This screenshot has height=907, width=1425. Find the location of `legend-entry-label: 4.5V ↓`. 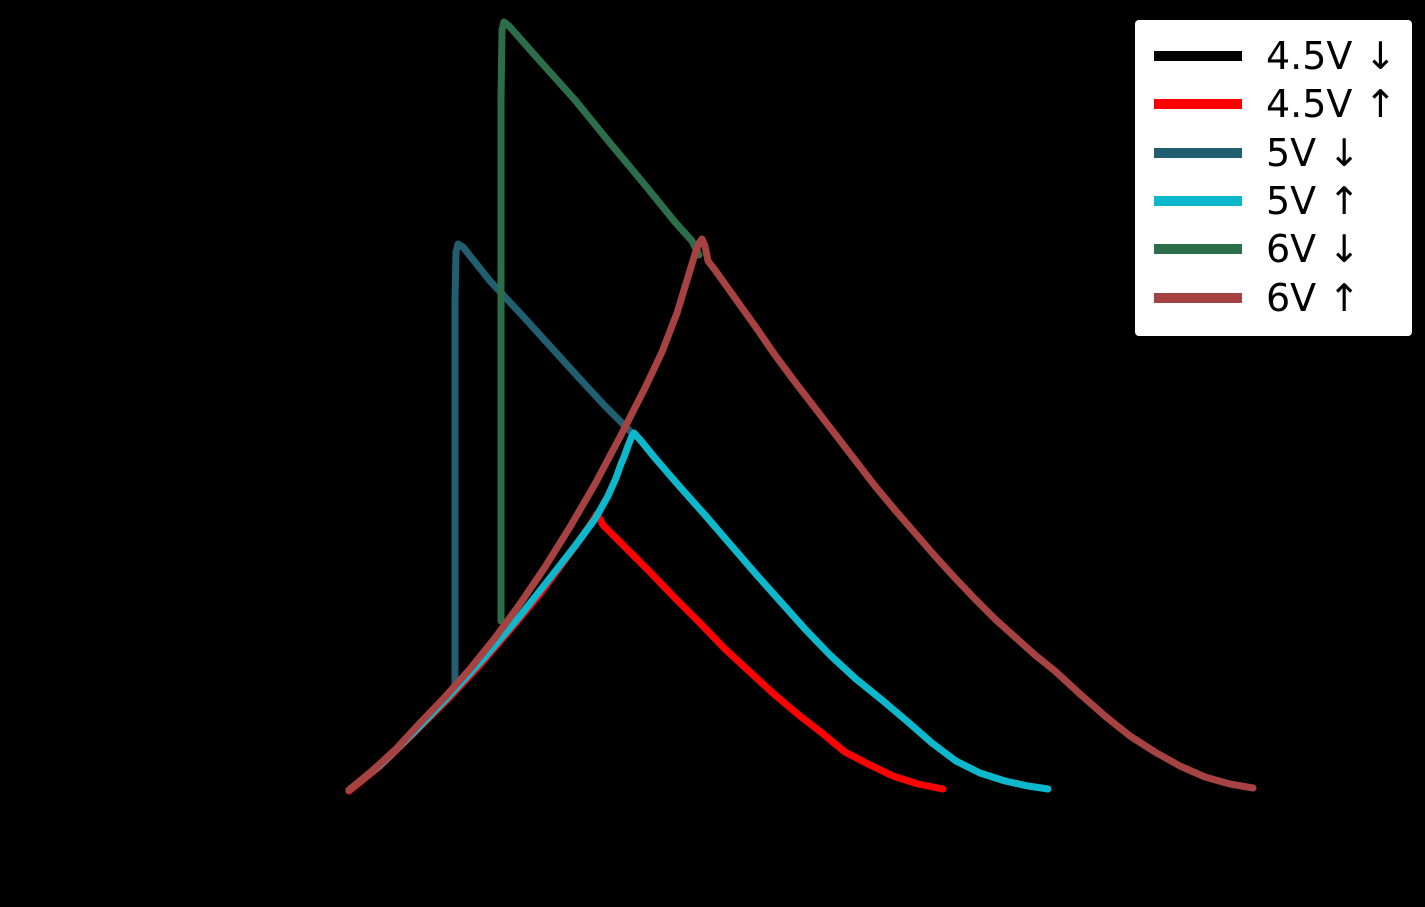

legend-entry-label: 4.5V ↓ is located at coordinates (1331, 56).